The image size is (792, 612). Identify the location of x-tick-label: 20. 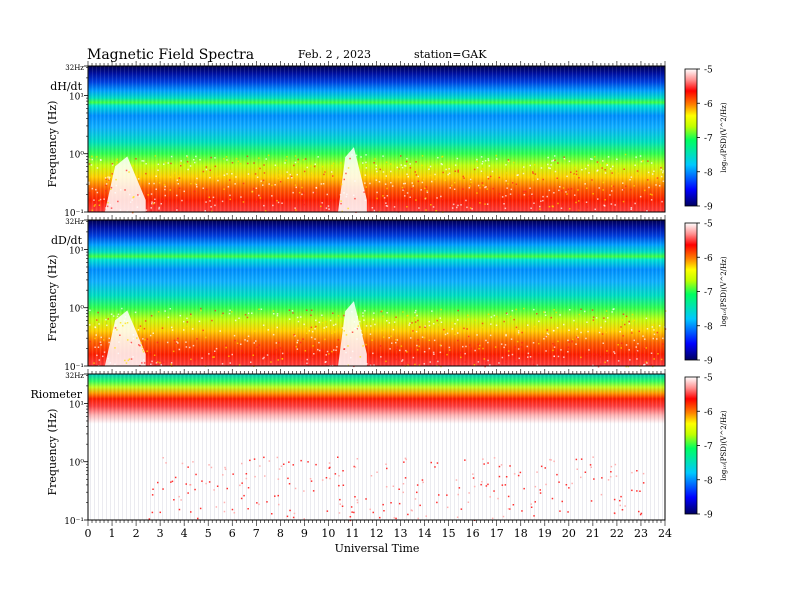
(569, 533).